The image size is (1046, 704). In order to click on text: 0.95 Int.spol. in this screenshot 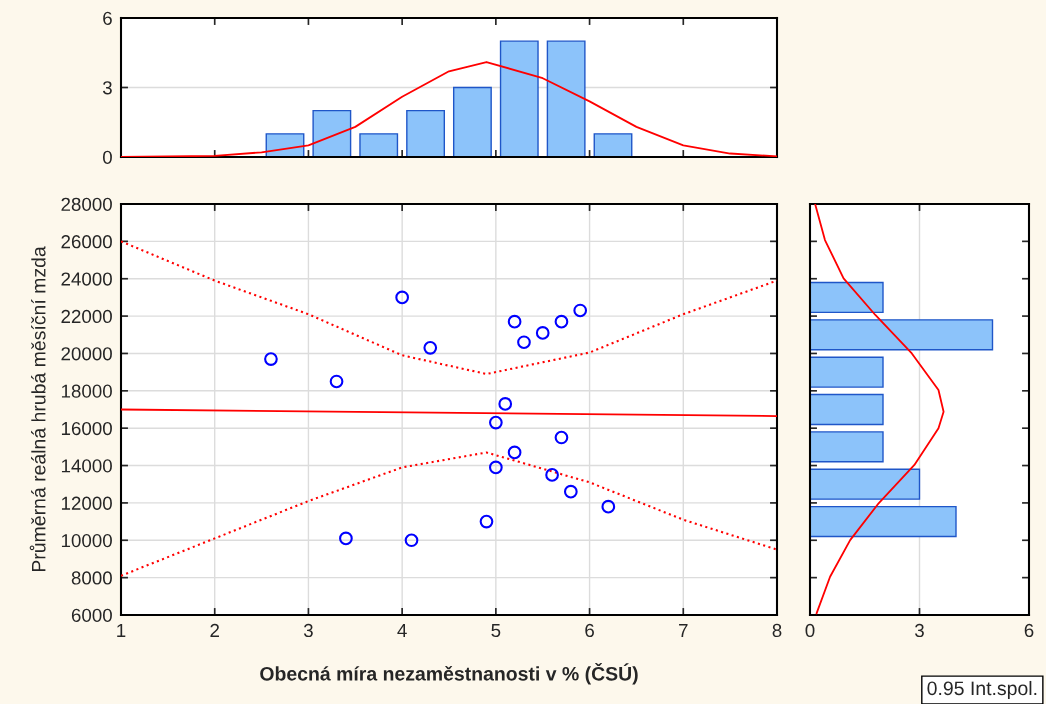, I will do `click(982, 690)`.